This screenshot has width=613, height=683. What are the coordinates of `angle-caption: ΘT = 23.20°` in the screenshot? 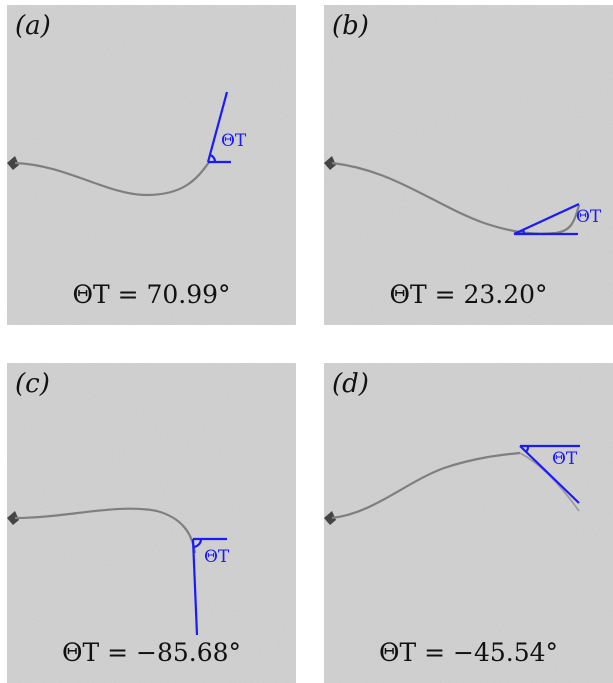 It's located at (468, 294).